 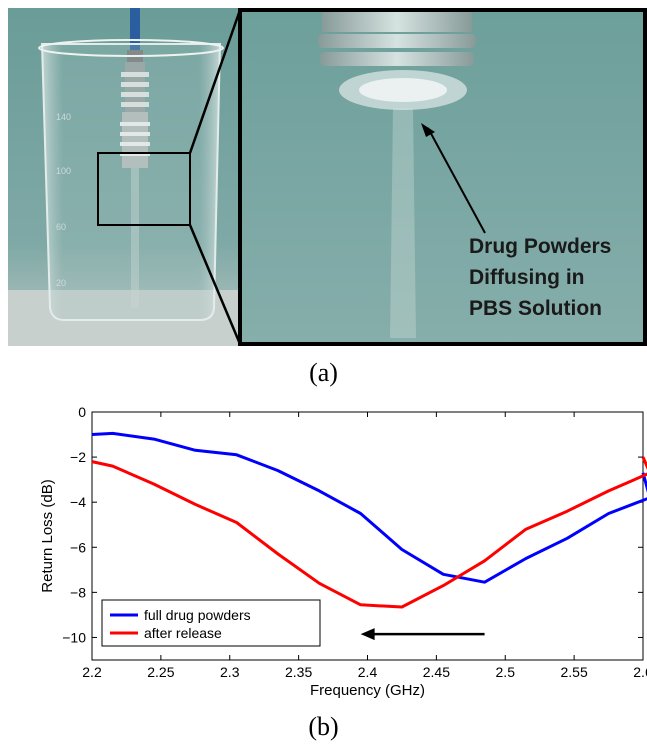 What do you see at coordinates (63, 200) in the screenshot?
I see `beaker-graduations: 140 100 60 20` at bounding box center [63, 200].